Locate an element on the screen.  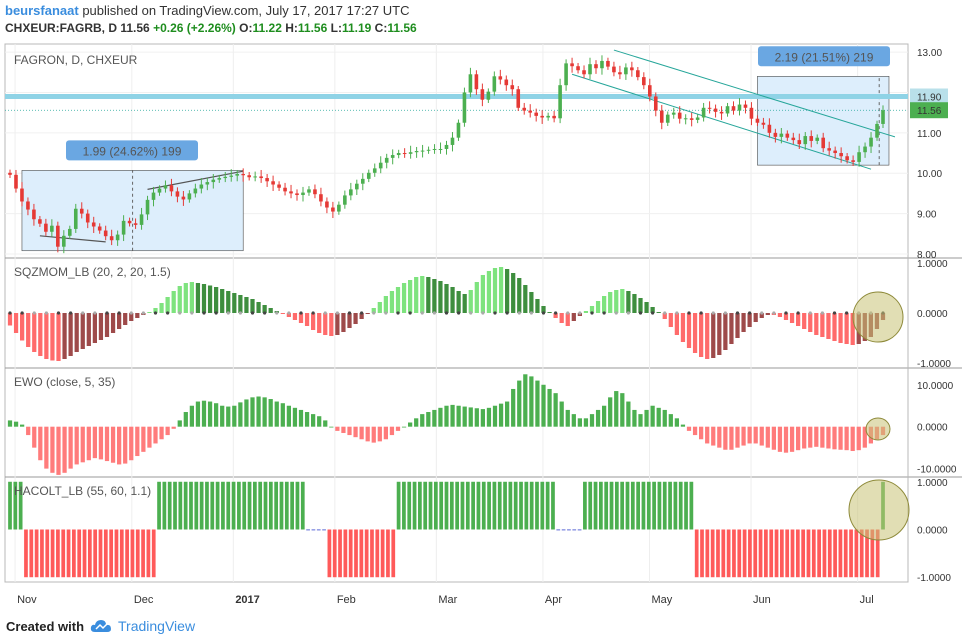
symbol-name: CHXEUR:FAGRB, D is located at coordinates (61, 28).